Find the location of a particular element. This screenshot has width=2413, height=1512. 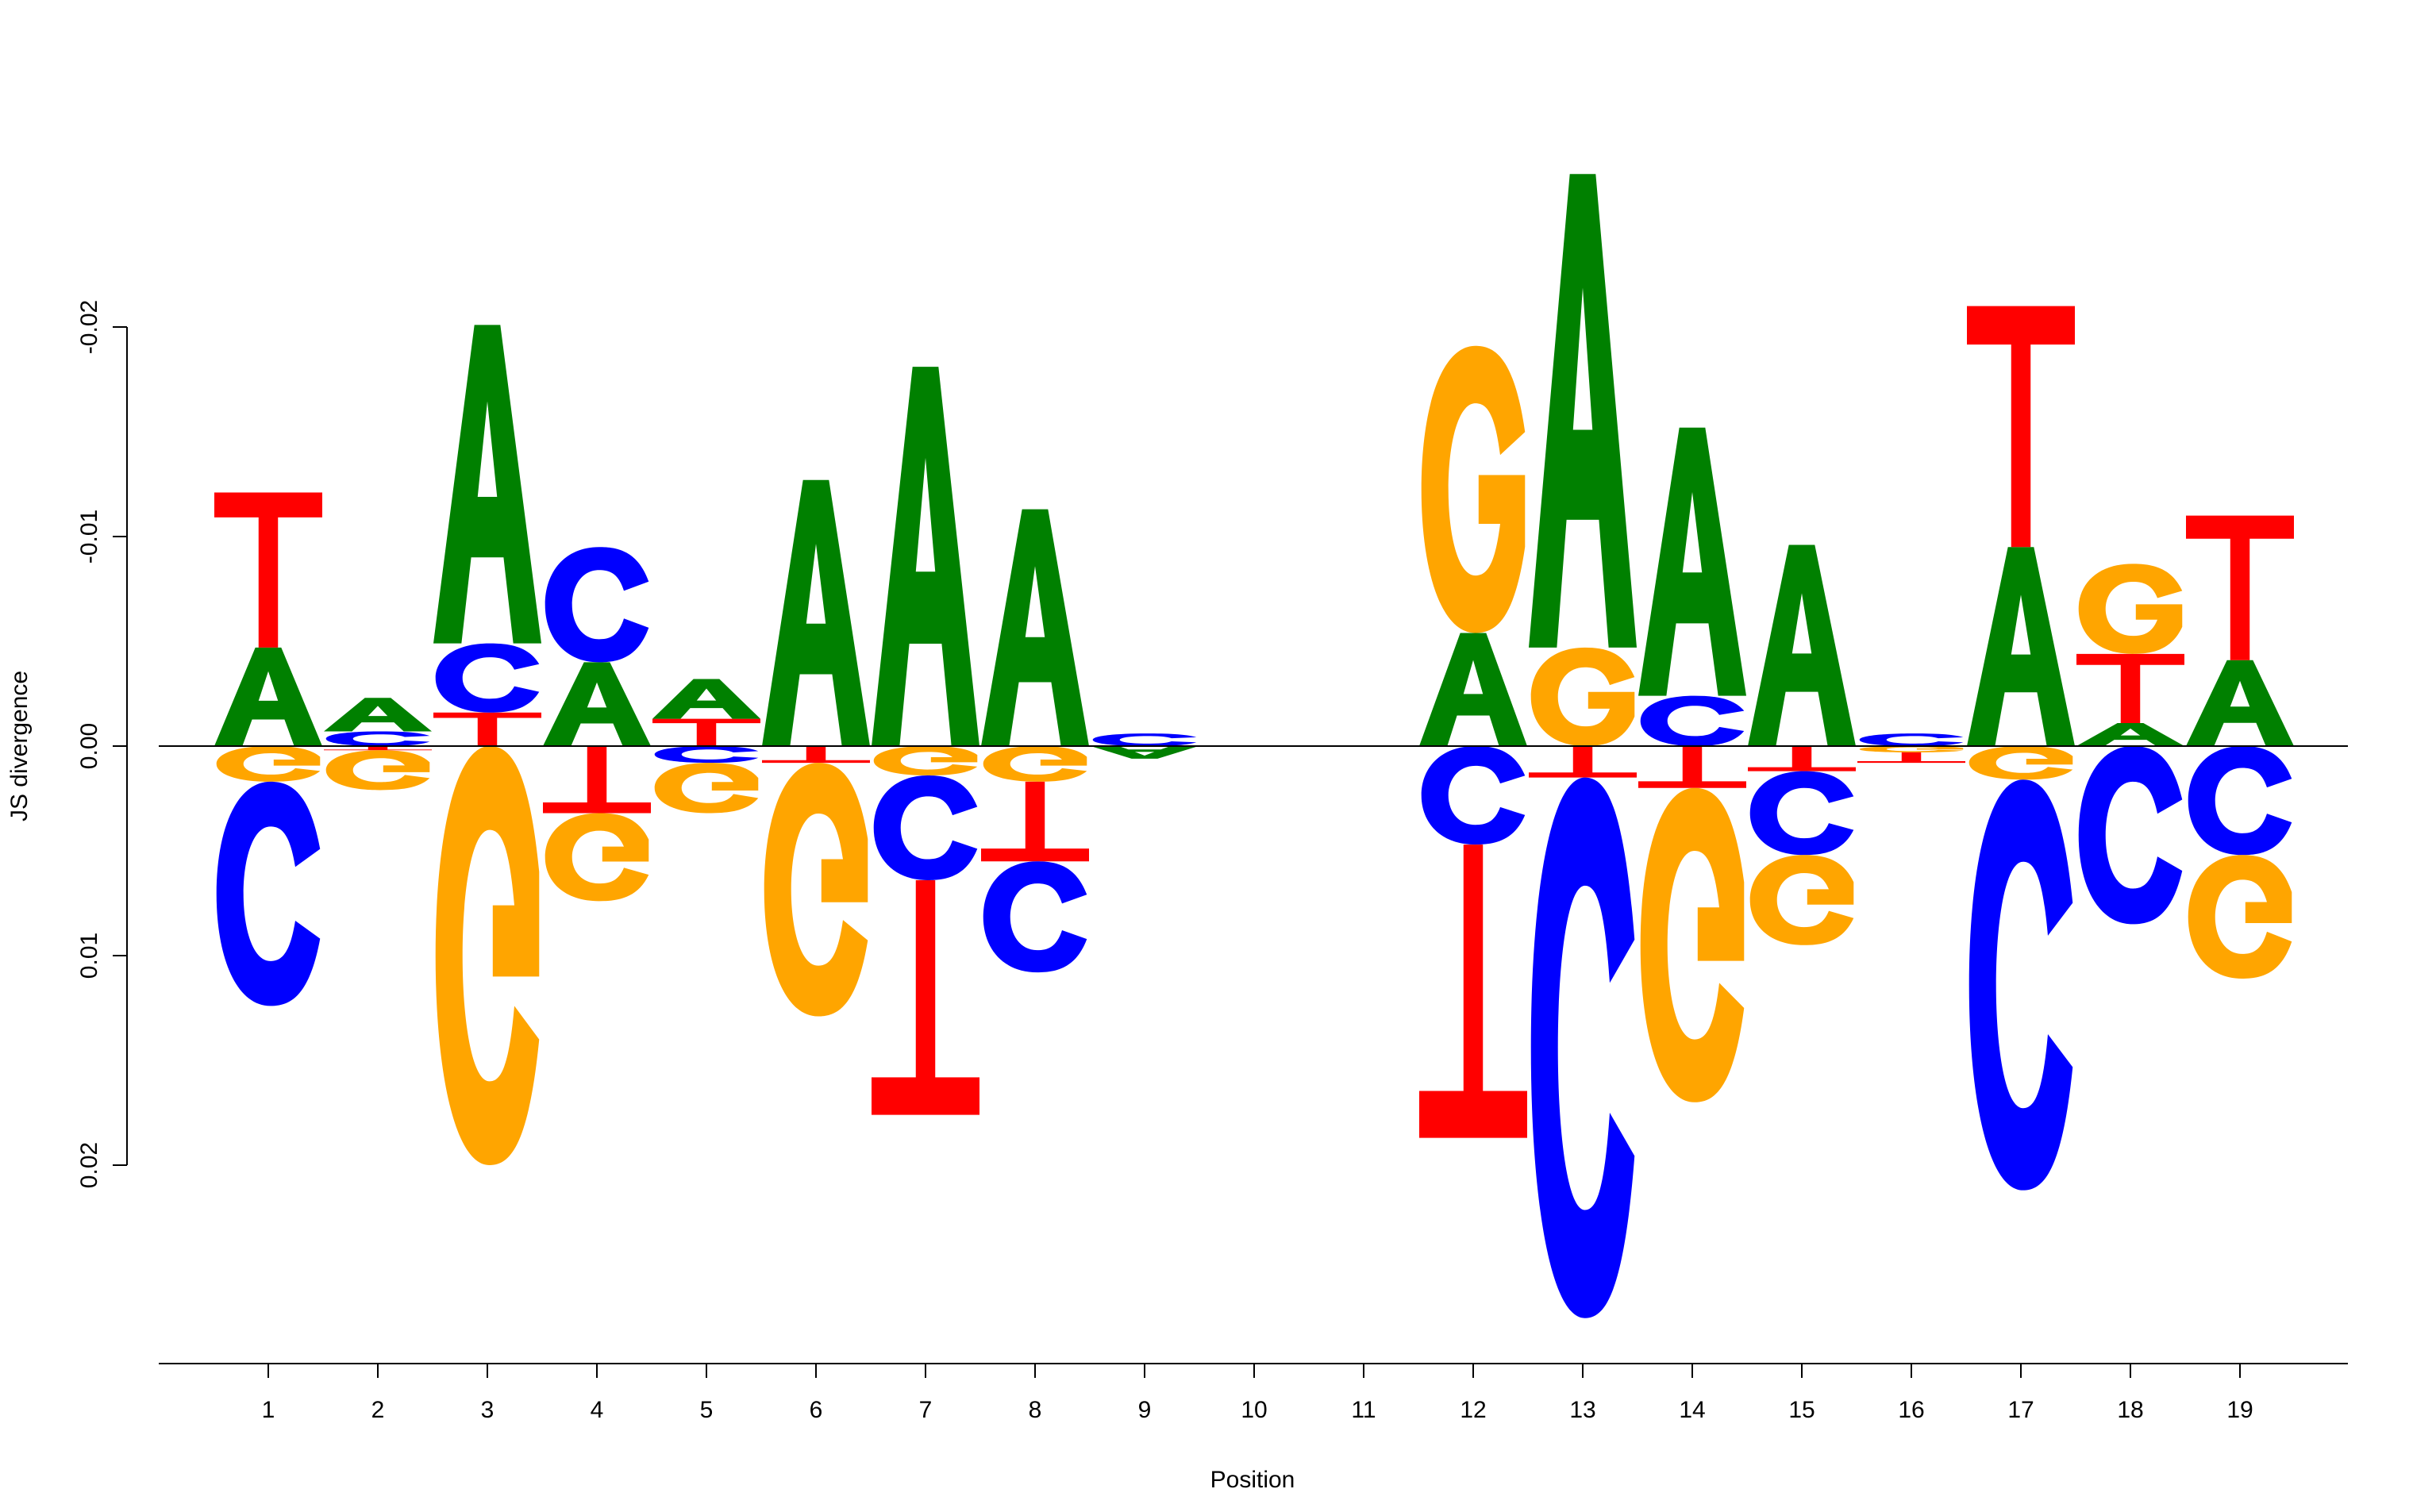

letter-A-pos3-above is located at coordinates (487, 484).